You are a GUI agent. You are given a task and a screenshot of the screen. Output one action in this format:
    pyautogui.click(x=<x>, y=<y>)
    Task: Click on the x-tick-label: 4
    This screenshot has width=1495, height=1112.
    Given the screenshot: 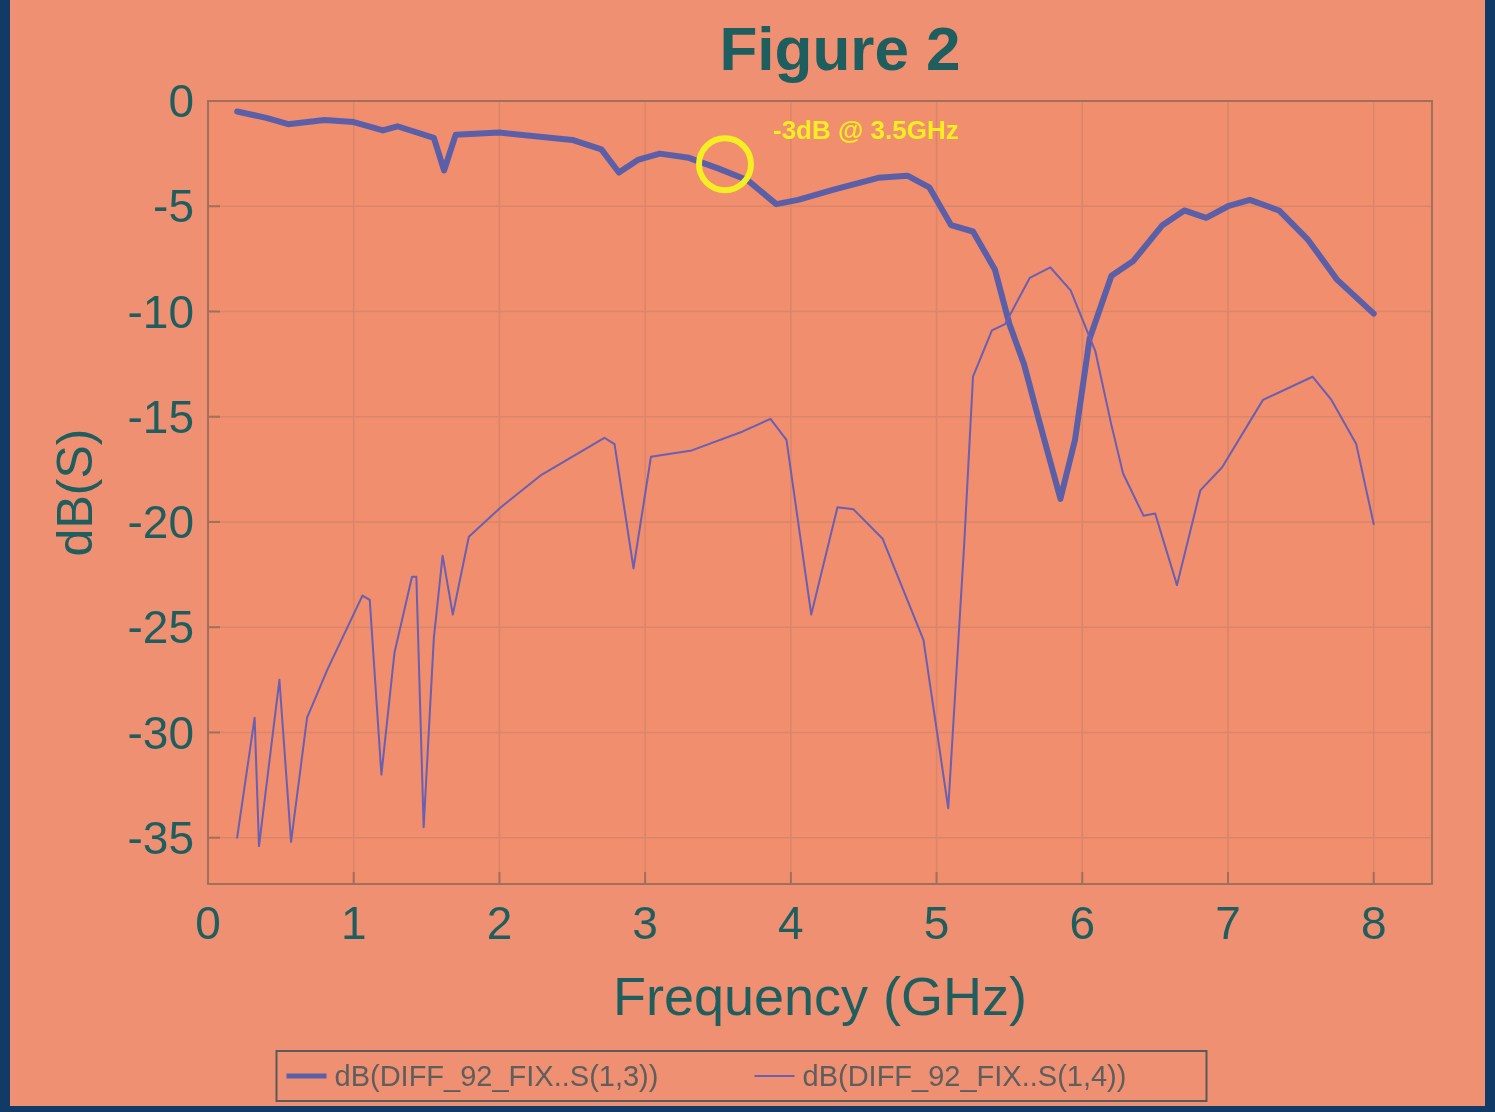 What is the action you would take?
    pyautogui.click(x=791, y=923)
    